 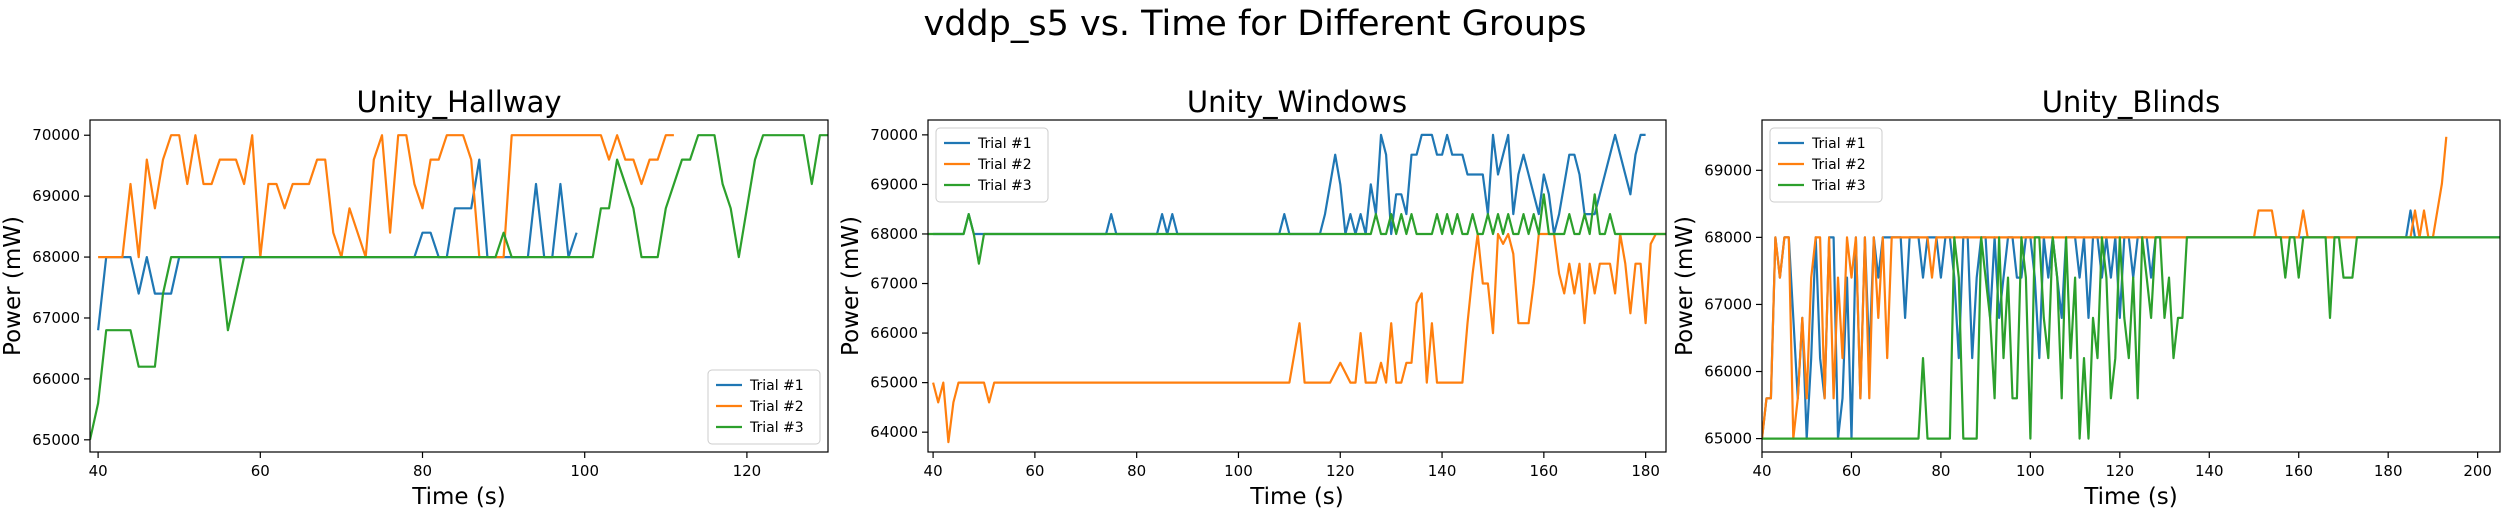 What do you see at coordinates (2477, 471) in the screenshot?
I see `x-tick-label: 200` at bounding box center [2477, 471].